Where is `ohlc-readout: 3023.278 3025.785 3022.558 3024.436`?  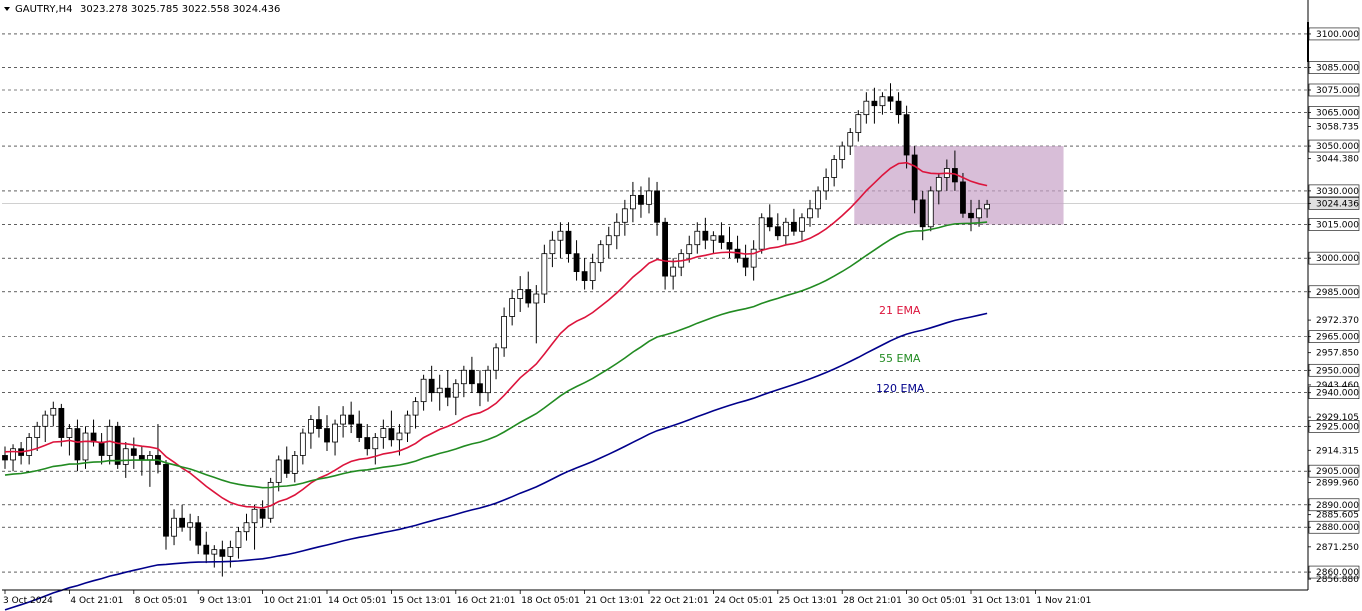 ohlc-readout: 3023.278 3025.785 3022.558 3024.436 is located at coordinates (180, 9).